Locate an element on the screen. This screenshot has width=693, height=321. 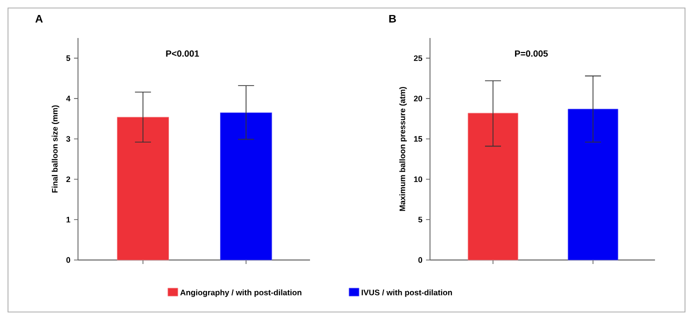
chart-title: A is located at coordinates (39, 18).